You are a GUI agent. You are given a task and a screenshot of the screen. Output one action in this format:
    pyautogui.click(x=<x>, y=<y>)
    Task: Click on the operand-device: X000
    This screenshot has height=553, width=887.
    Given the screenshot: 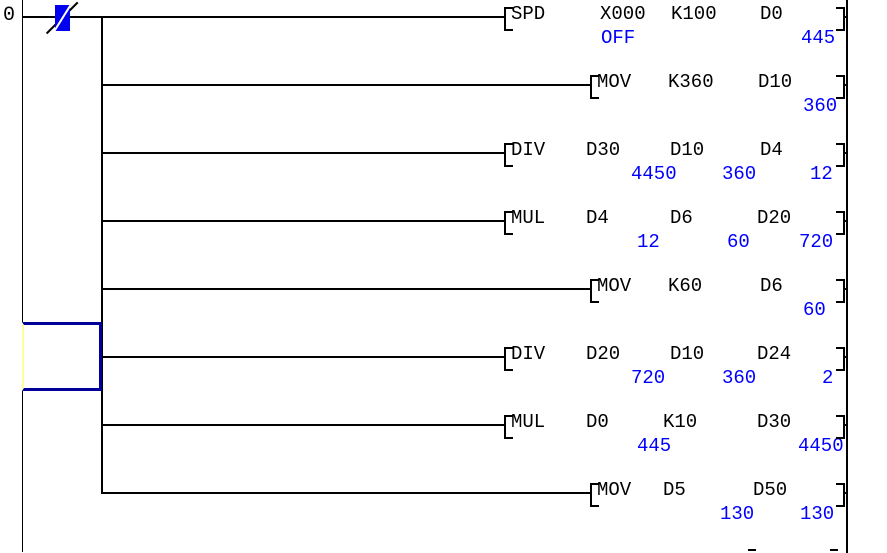 What is the action you would take?
    pyautogui.click(x=623, y=14)
    